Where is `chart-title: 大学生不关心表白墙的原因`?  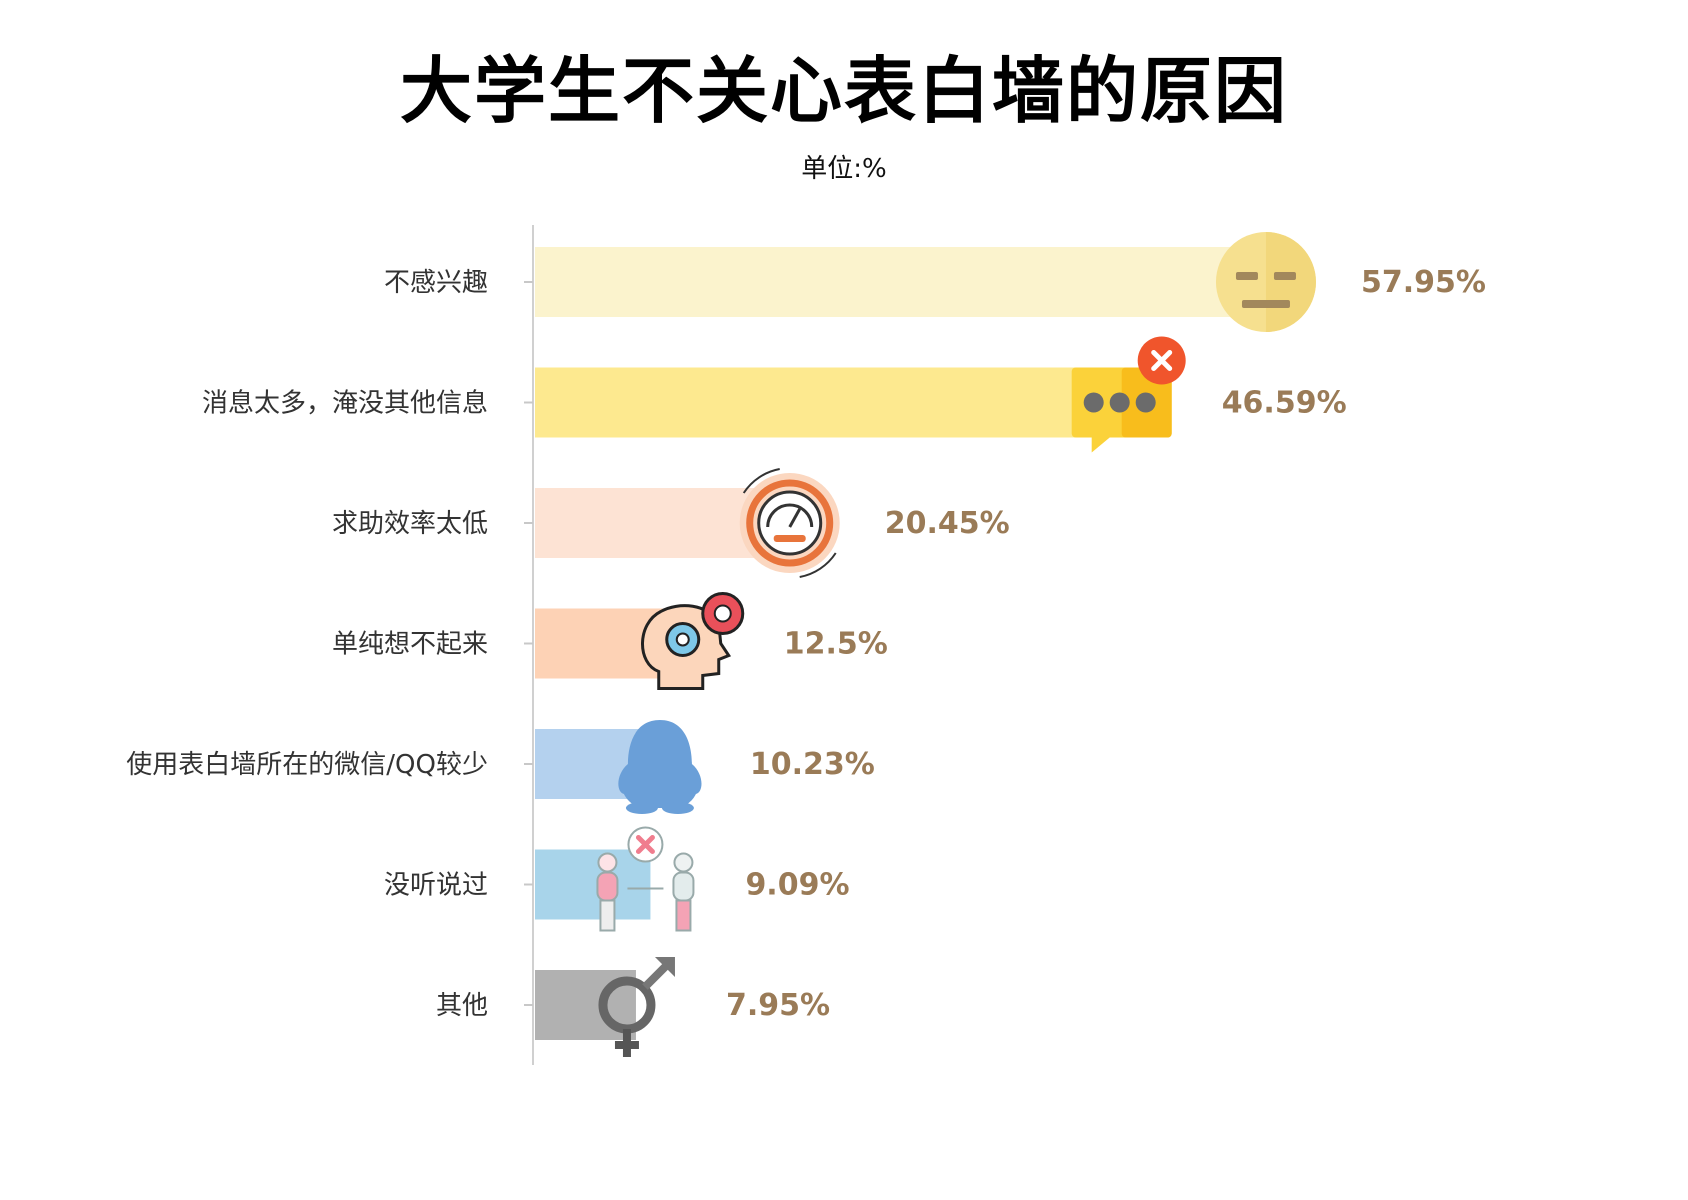
chart-title: 大学生不关心表白墙的原因 is located at coordinates (843, 91).